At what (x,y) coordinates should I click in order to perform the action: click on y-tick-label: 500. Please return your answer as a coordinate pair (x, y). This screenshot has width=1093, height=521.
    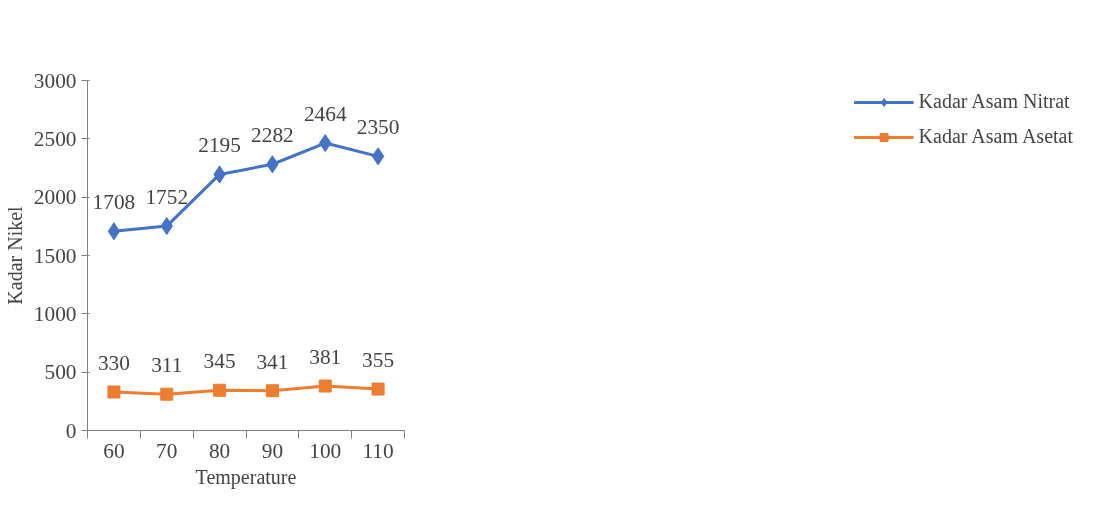
    Looking at the image, I should click on (60, 372).